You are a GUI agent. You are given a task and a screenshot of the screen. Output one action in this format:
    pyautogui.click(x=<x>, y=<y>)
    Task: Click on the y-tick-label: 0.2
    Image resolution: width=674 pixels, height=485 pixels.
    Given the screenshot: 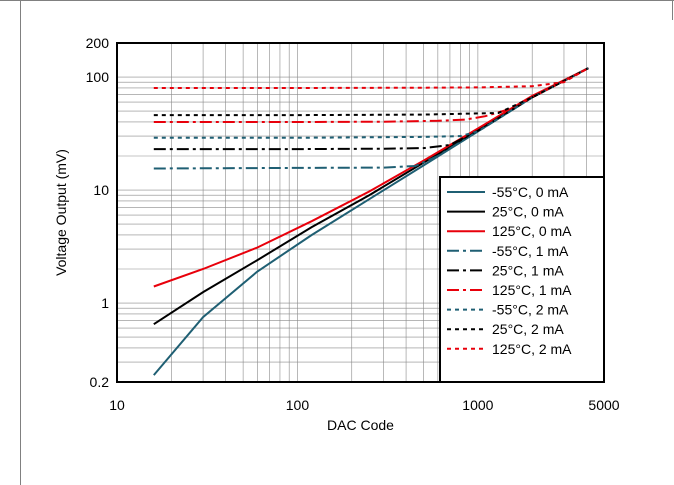 What is the action you would take?
    pyautogui.click(x=100, y=382)
    